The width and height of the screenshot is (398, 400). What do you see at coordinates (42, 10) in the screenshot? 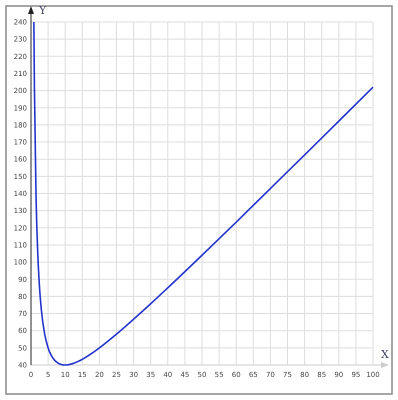
I see `y-axis-title: Y` at bounding box center [42, 10].